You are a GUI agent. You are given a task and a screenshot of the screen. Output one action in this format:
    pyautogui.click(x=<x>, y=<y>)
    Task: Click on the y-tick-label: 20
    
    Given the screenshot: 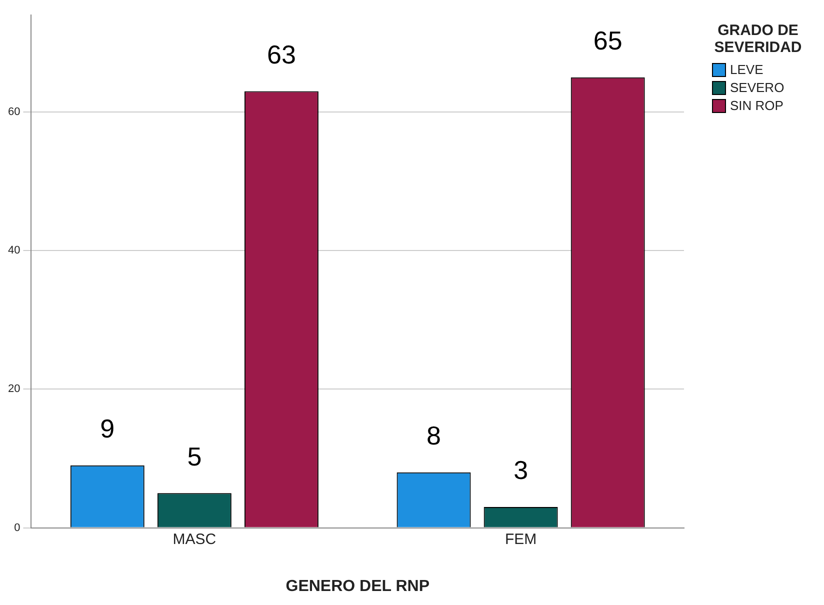 What is the action you would take?
    pyautogui.click(x=14, y=389)
    